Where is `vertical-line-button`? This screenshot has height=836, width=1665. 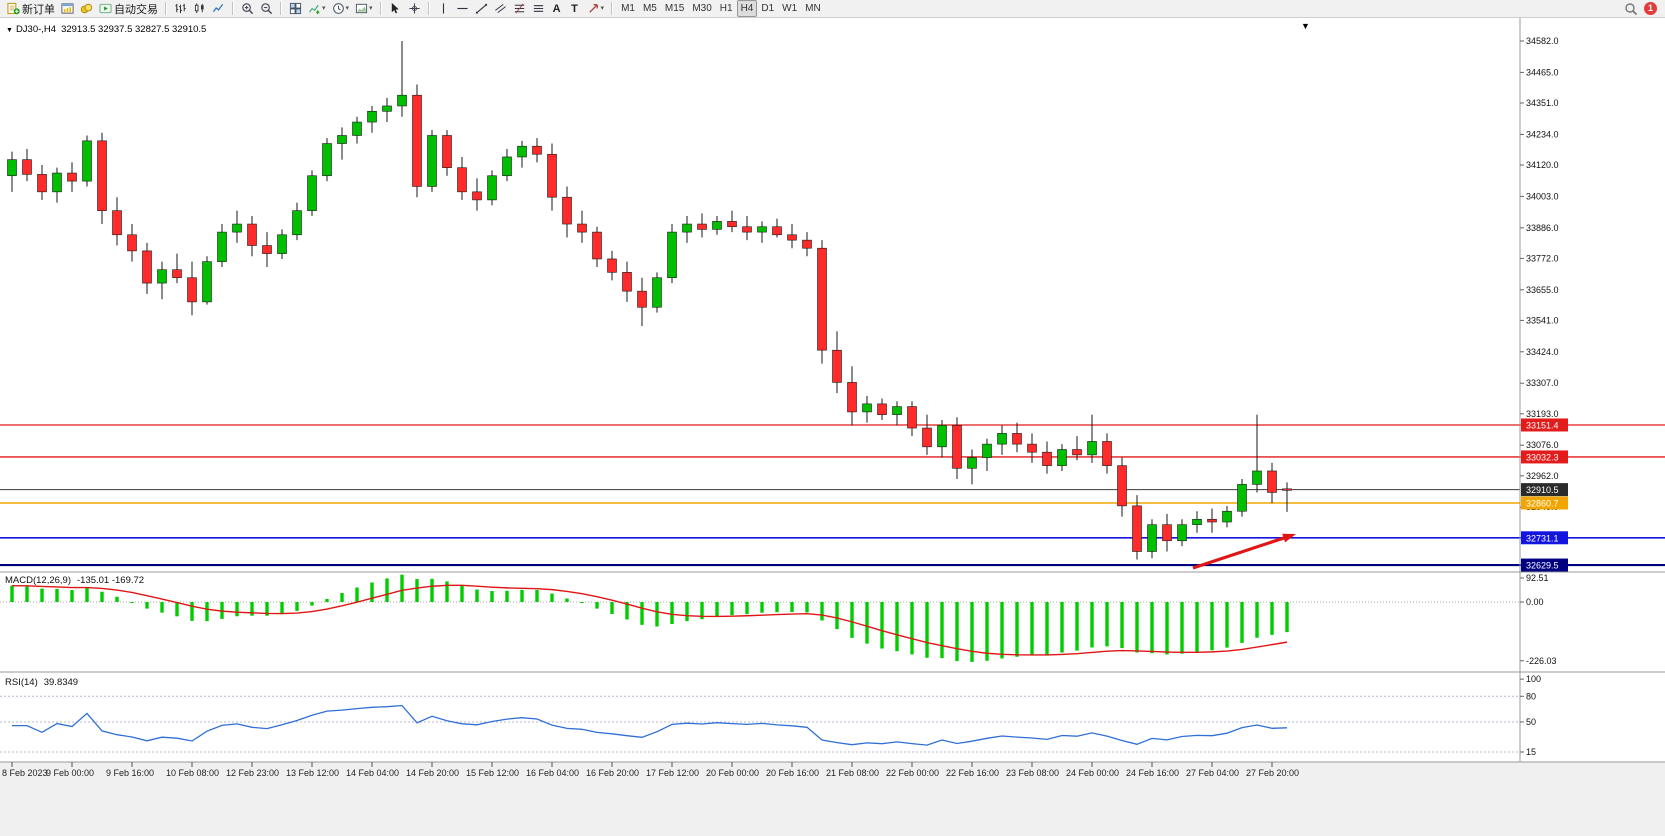 vertical-line-button is located at coordinates (443, 8).